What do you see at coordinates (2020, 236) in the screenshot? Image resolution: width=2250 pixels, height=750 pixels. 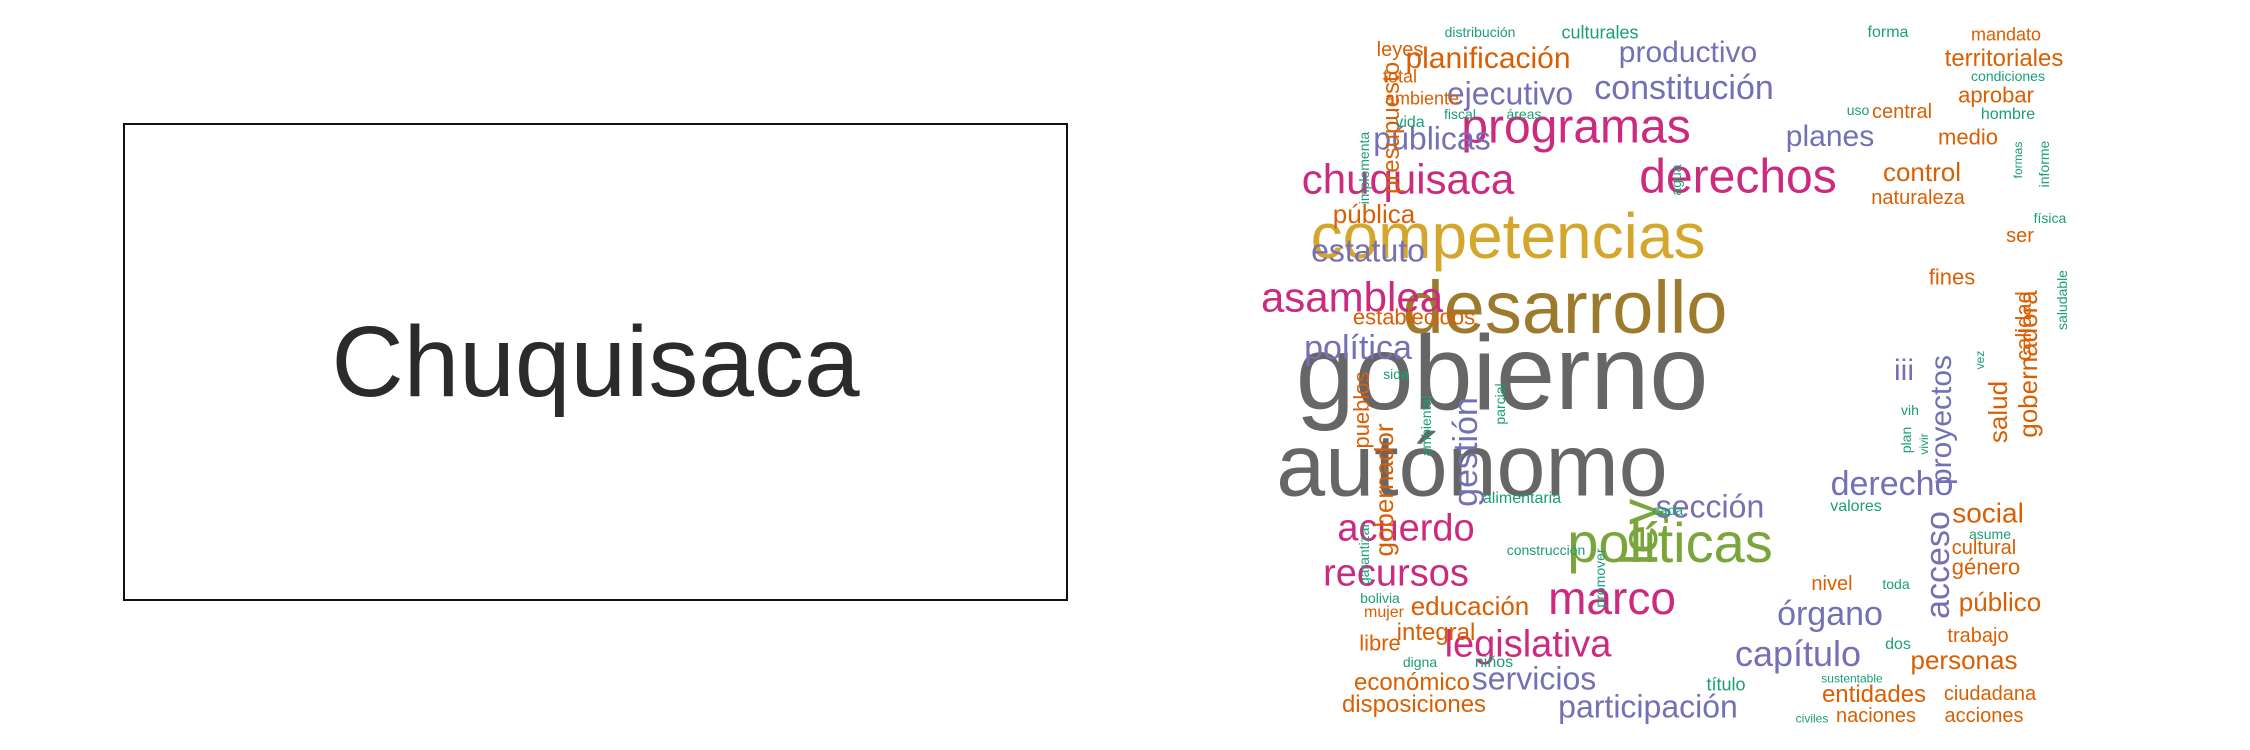 I see `word-cloud-word: ser` at bounding box center [2020, 236].